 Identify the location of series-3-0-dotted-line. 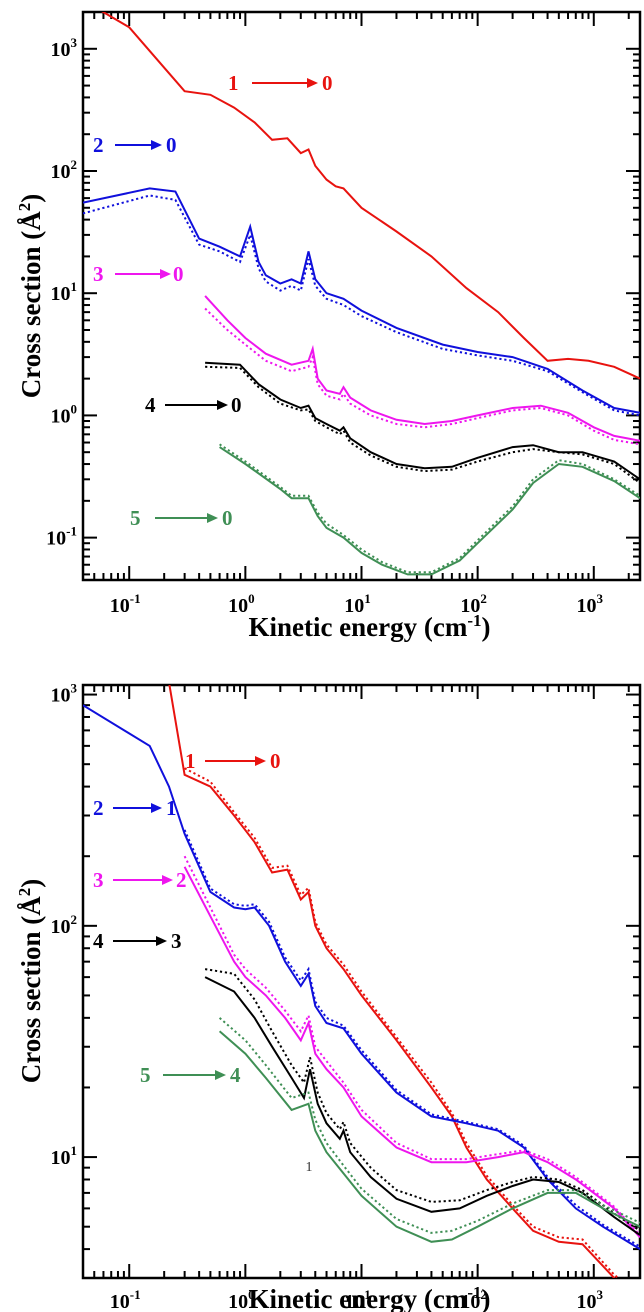
(422, 376).